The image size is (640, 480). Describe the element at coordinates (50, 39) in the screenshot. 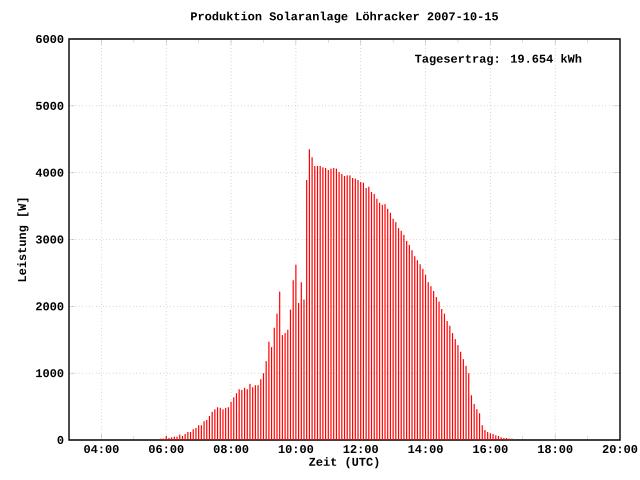

I see `y-tick-label: 6000` at that location.